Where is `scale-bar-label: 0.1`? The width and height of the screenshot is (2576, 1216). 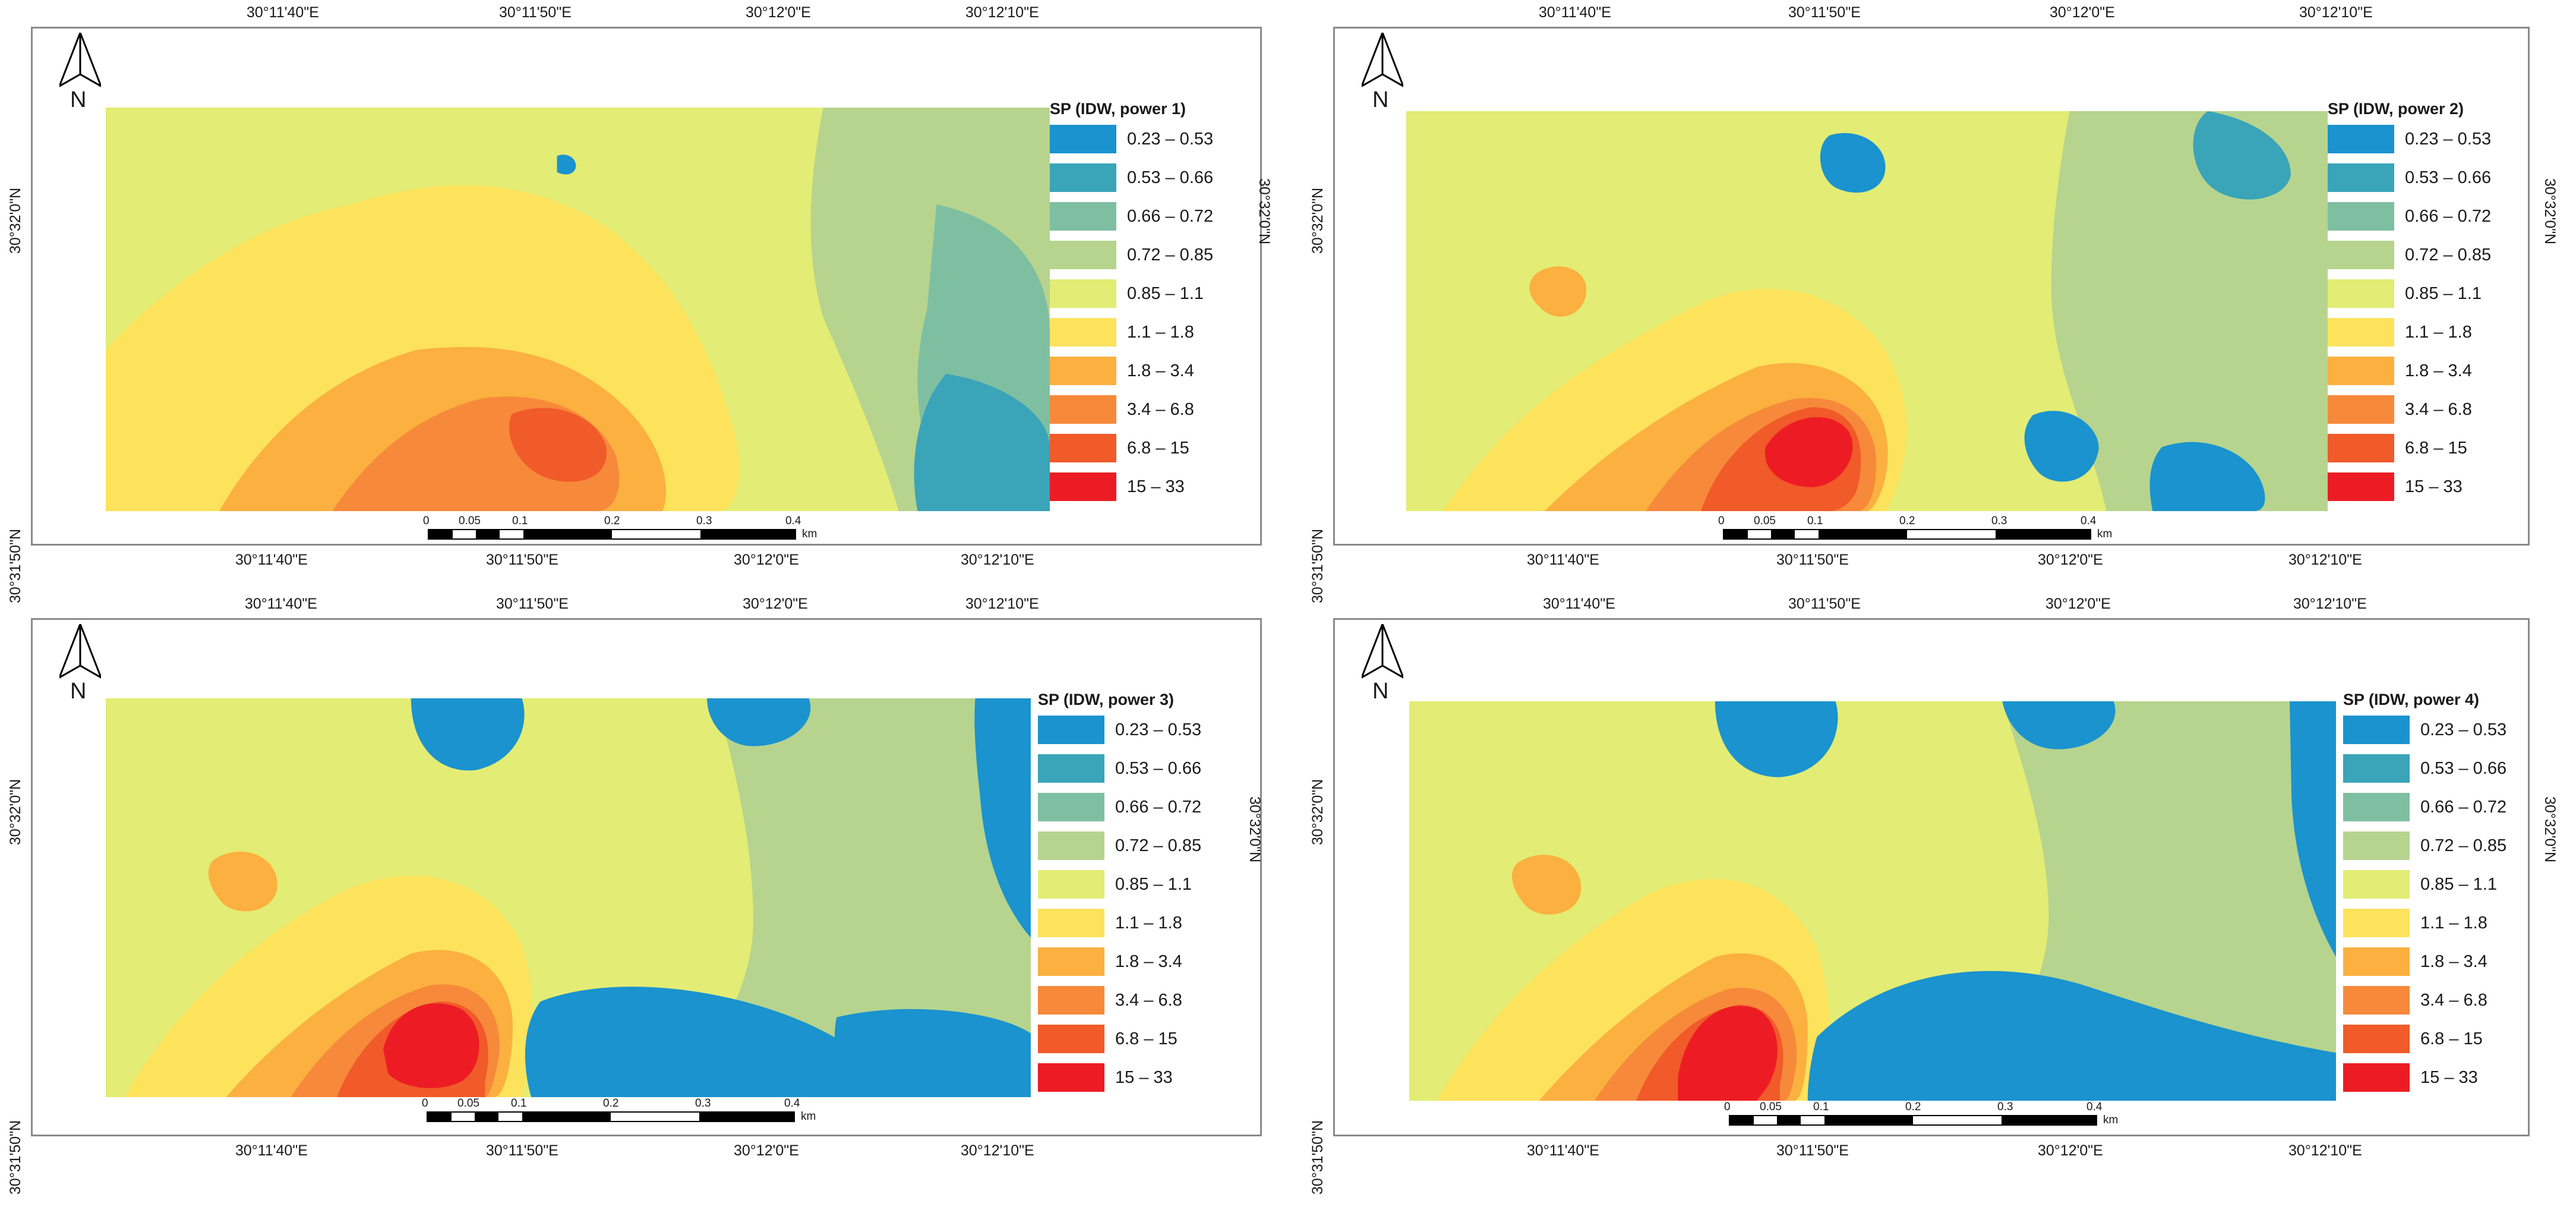
scale-bar-label: 0.1 is located at coordinates (1815, 521).